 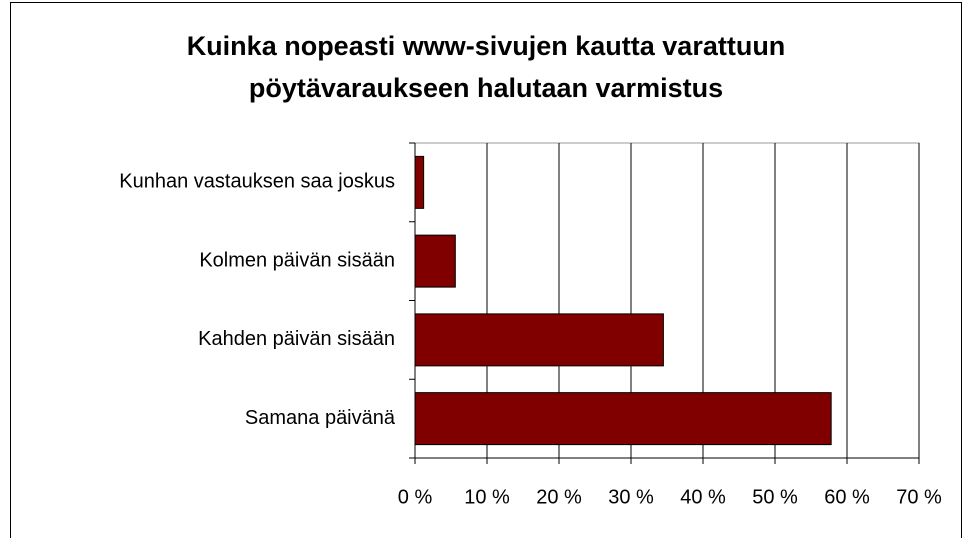 I want to click on x-tick-label: 50 %, so click(x=775, y=497).